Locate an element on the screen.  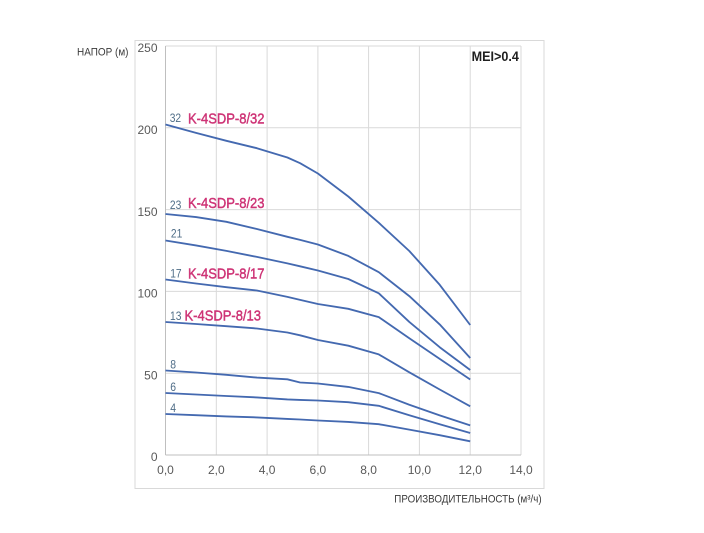
svg-text: 0,0 is located at coordinates (165, 470).